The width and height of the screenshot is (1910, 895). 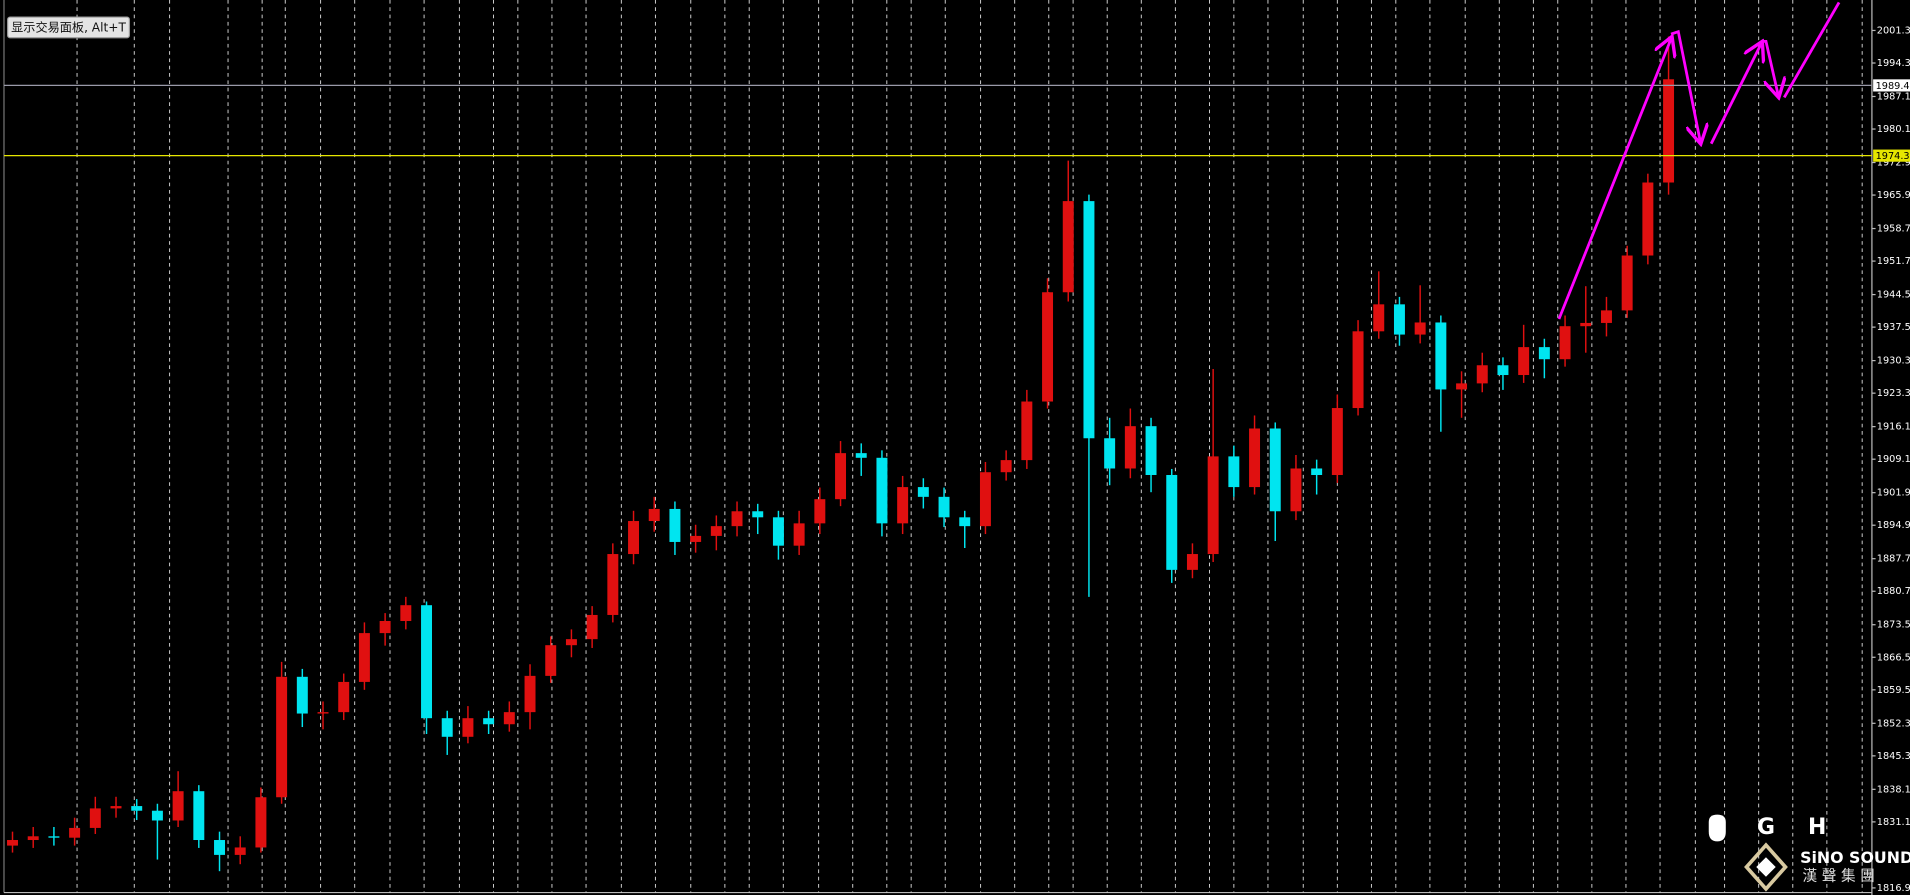 What do you see at coordinates (1893, 229) in the screenshot?
I see `y-tick-label: 1958.70` at bounding box center [1893, 229].